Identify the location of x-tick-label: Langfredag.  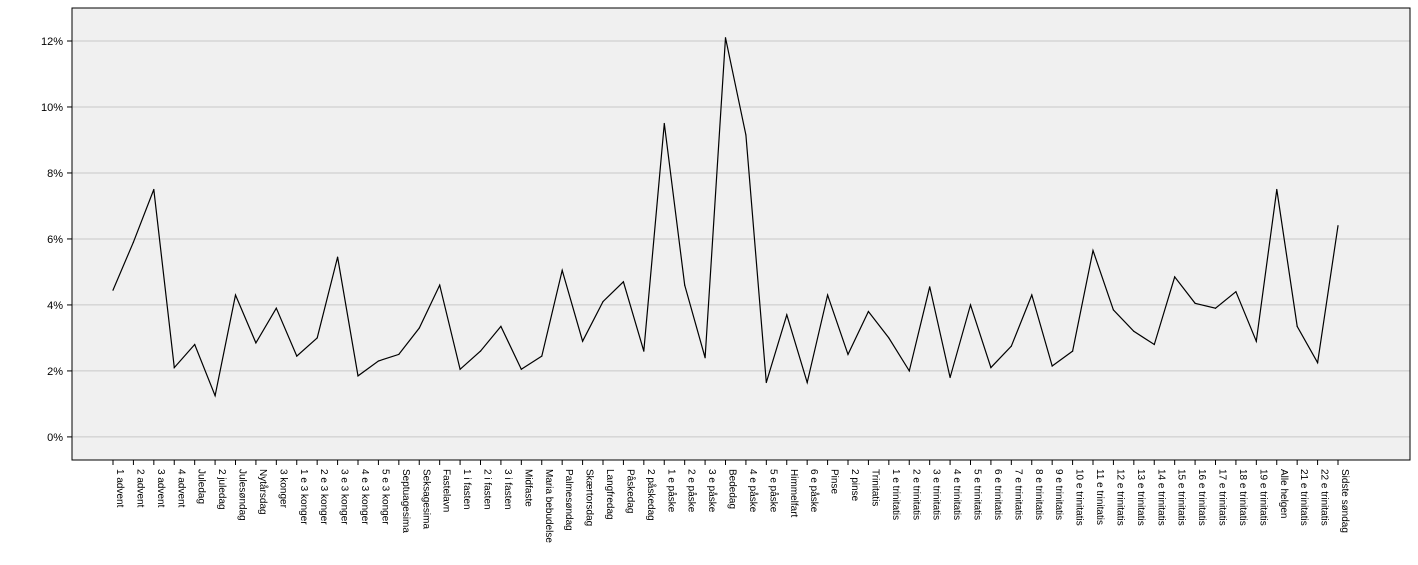
(609, 494).